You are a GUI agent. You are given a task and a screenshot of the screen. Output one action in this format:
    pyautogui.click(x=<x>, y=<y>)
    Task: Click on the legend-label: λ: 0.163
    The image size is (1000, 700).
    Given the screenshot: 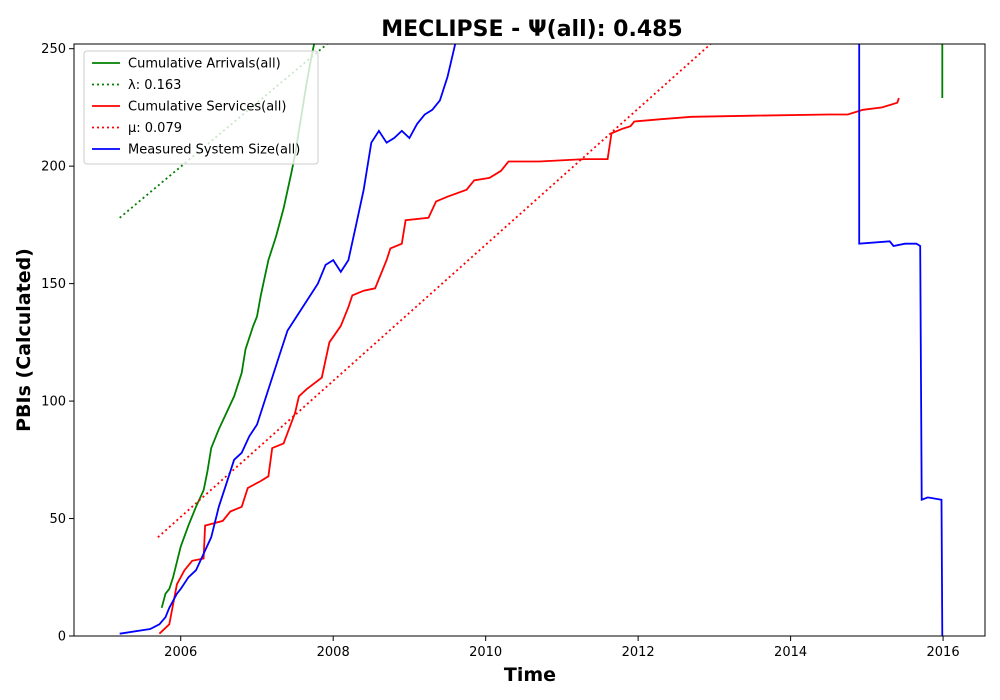 What is the action you would take?
    pyautogui.click(x=154, y=85)
    